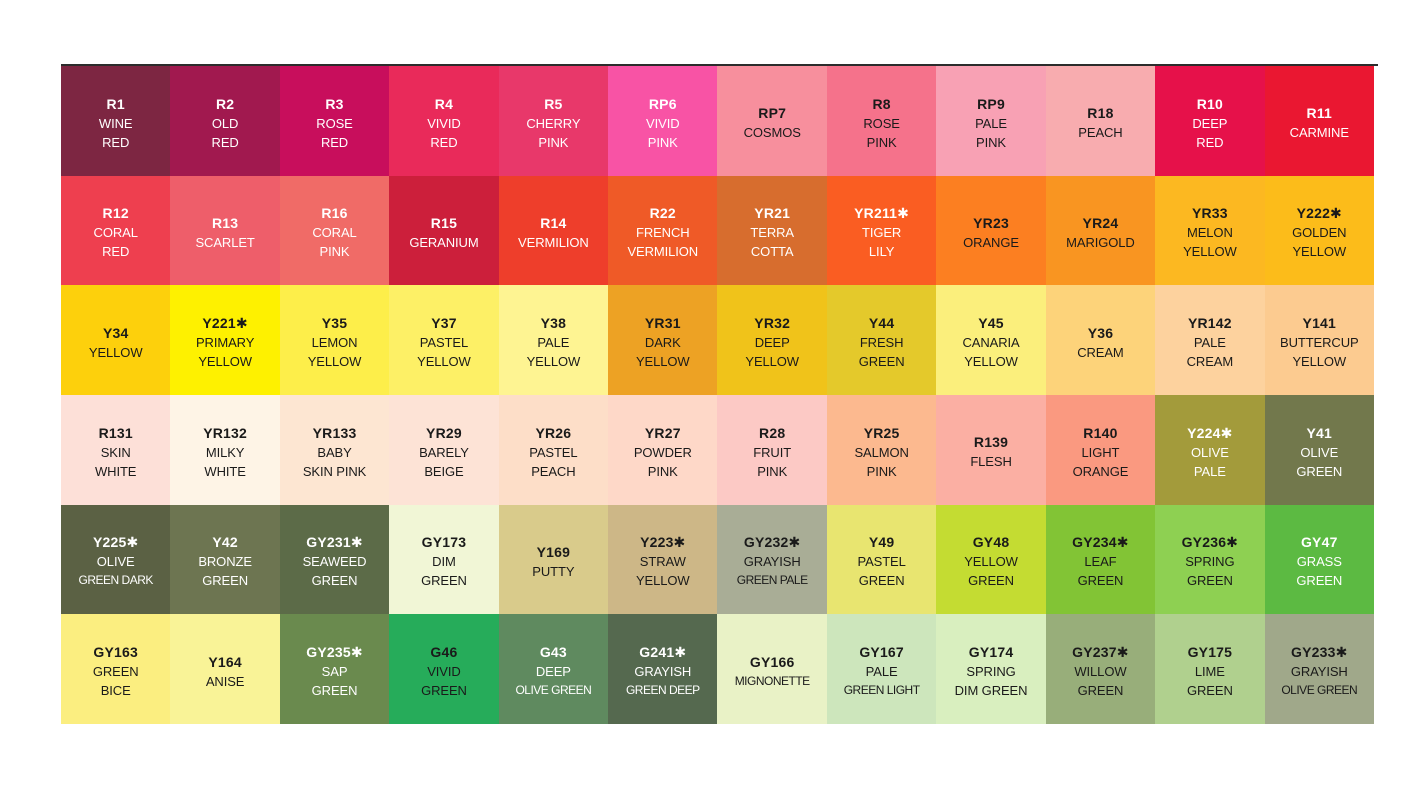  I want to click on color-swatch-g43: G43 DEEP OLIVE GREEN, so click(553, 669).